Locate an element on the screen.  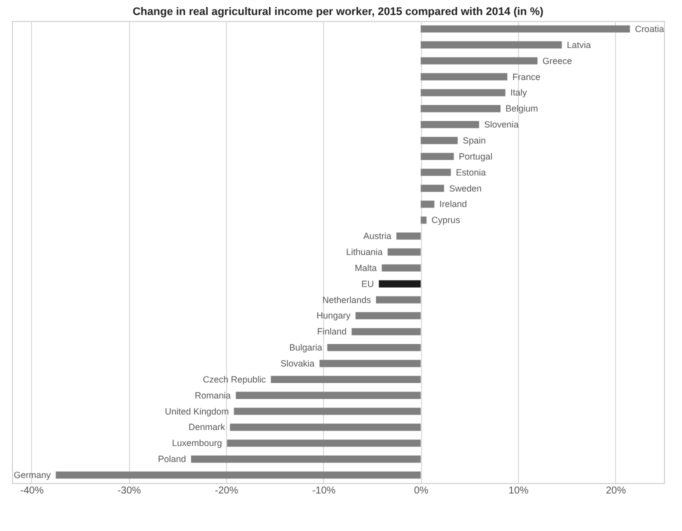
x-tick-label: -10% is located at coordinates (324, 491).